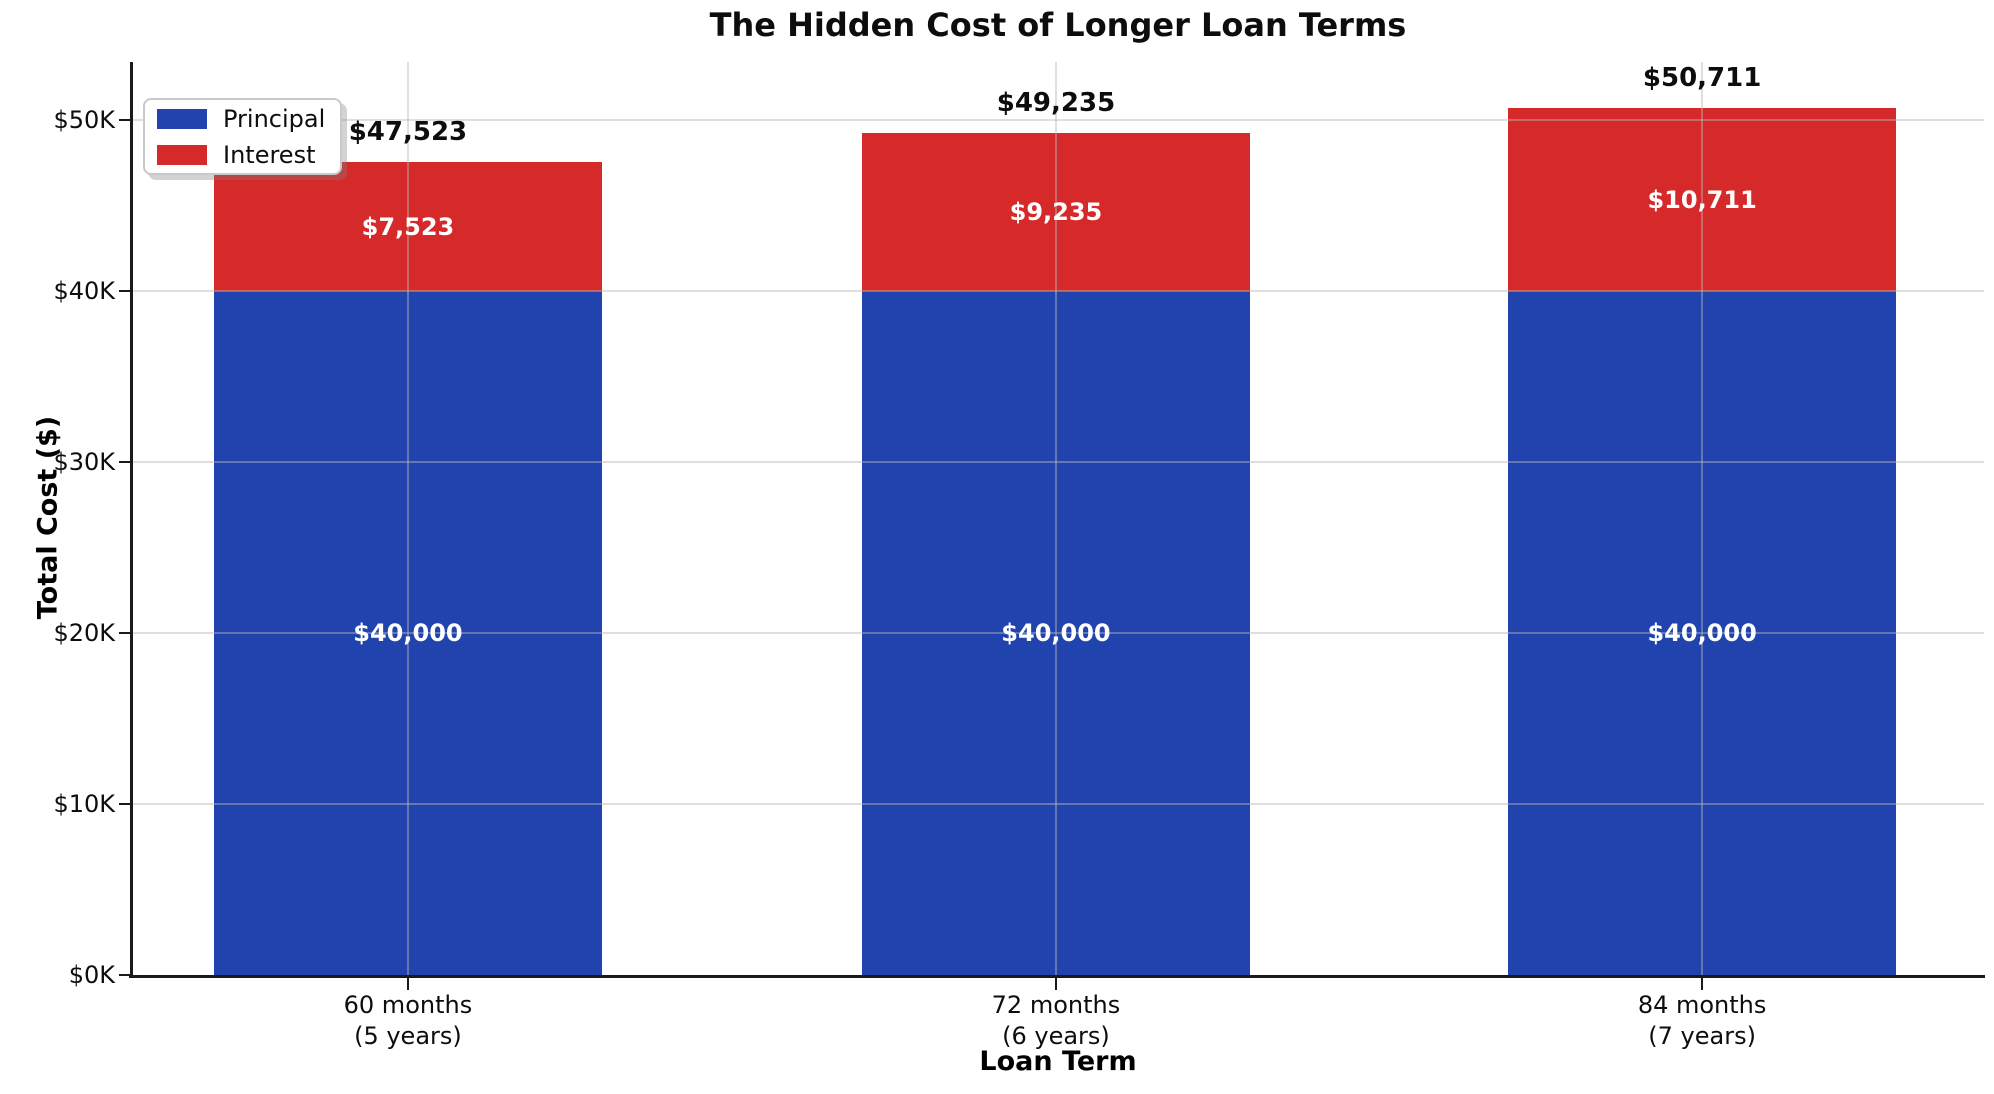 The image size is (1994, 1094). I want to click on legend-item-interest: Interest, so click(242, 155).